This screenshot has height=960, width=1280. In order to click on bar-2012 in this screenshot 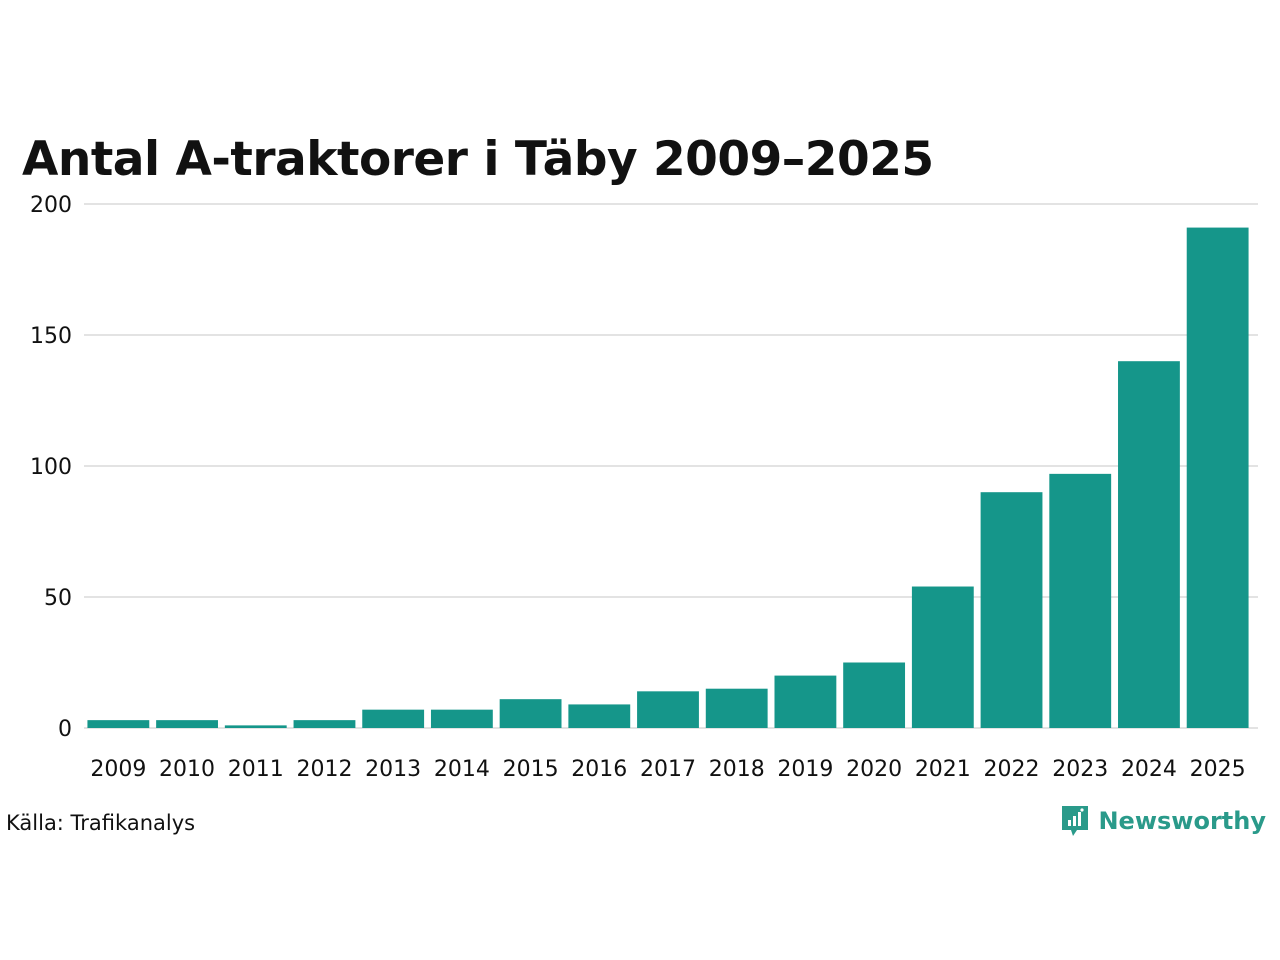, I will do `click(324, 724)`.